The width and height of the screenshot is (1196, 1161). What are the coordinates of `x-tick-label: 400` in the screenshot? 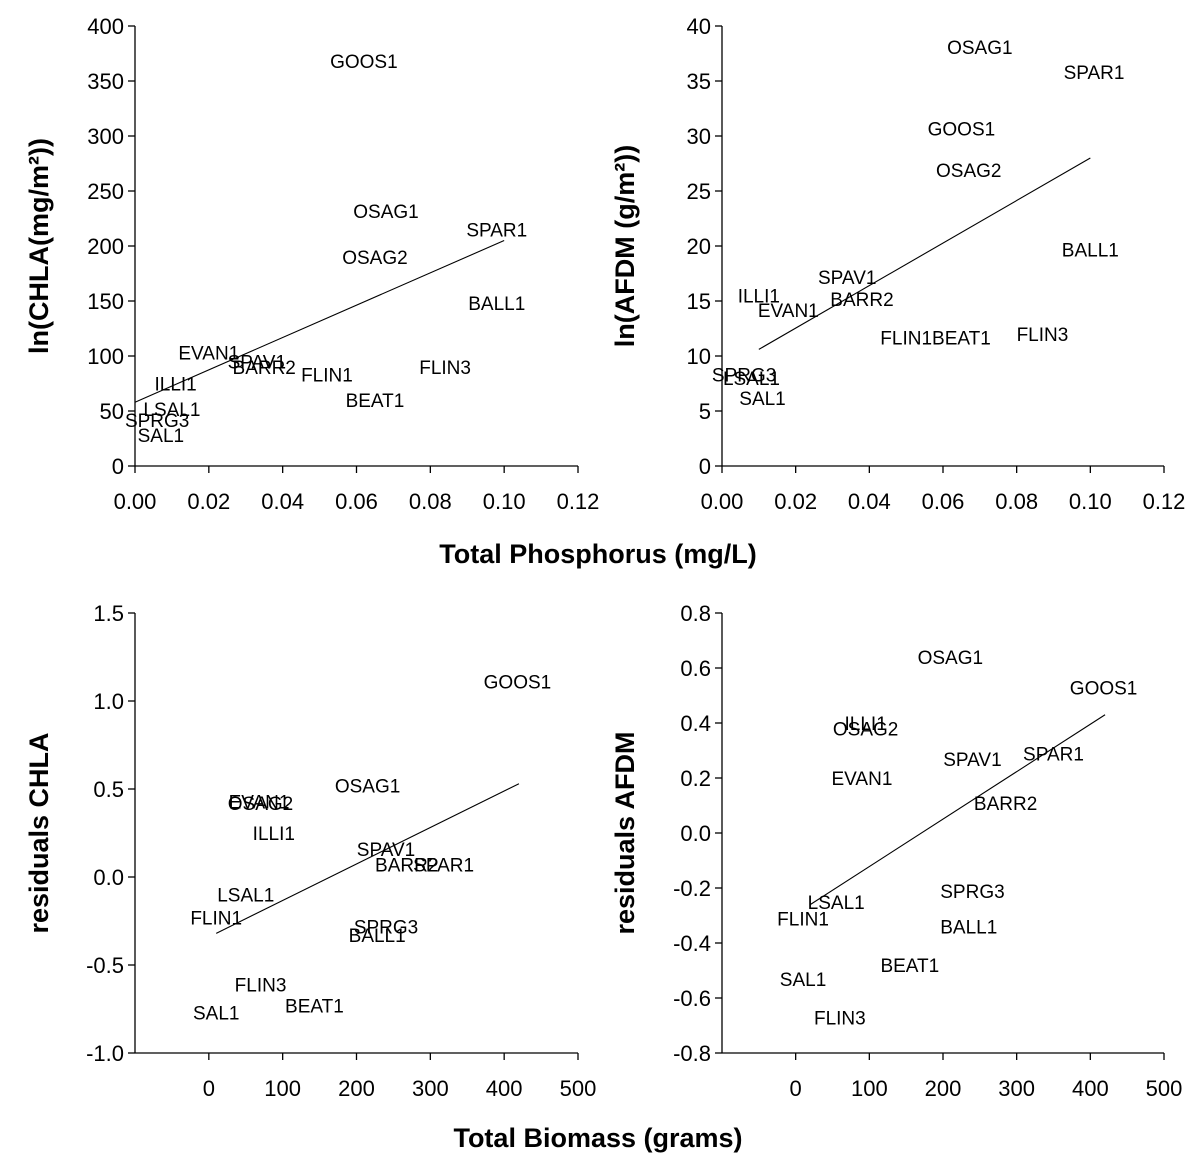 It's located at (1090, 1088).